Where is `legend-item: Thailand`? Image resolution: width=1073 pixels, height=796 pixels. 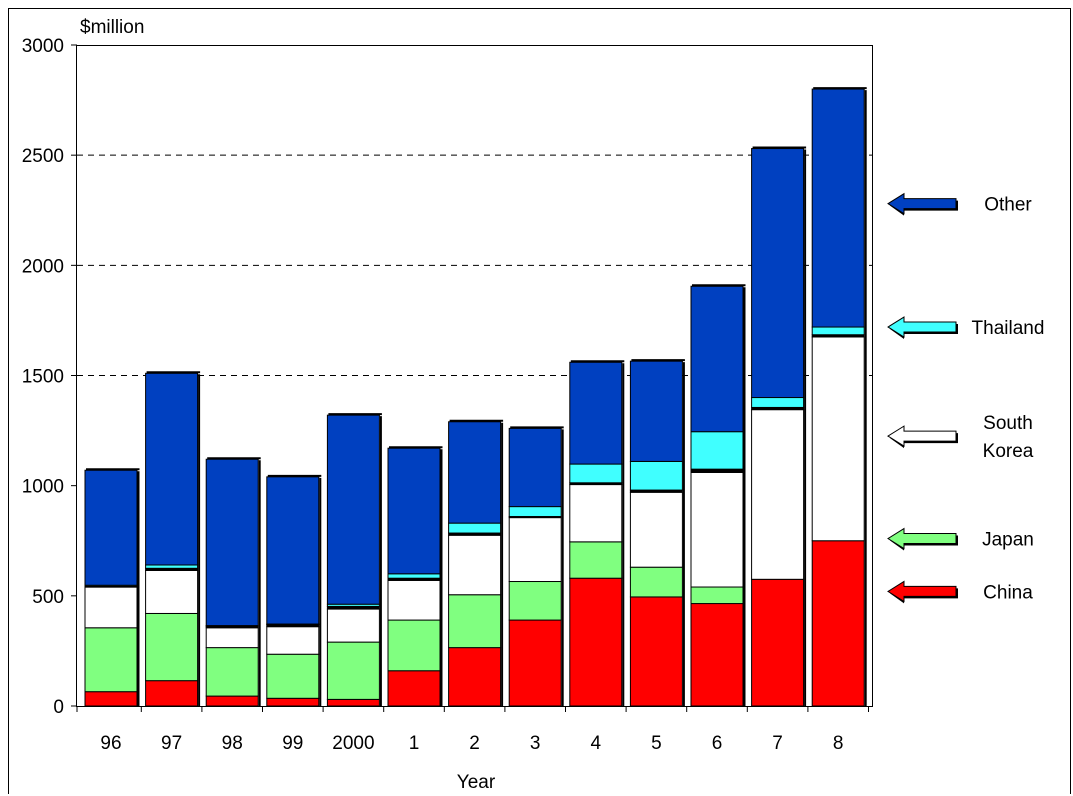
legend-item: Thailand is located at coordinates (966, 328).